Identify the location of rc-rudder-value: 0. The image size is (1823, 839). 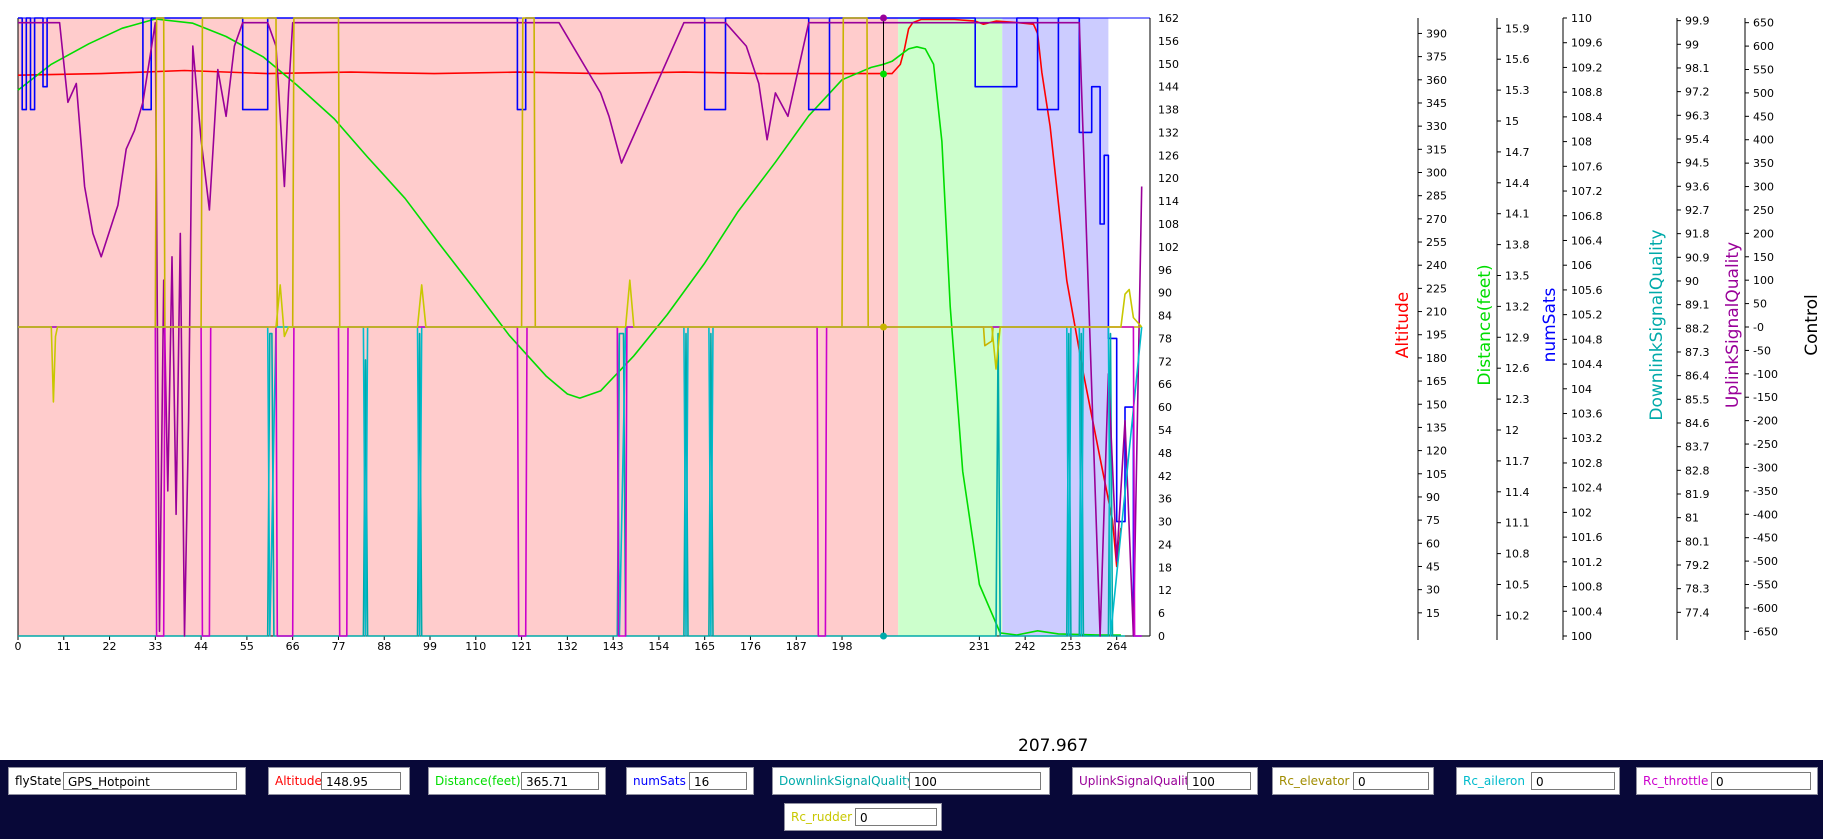
(896, 817).